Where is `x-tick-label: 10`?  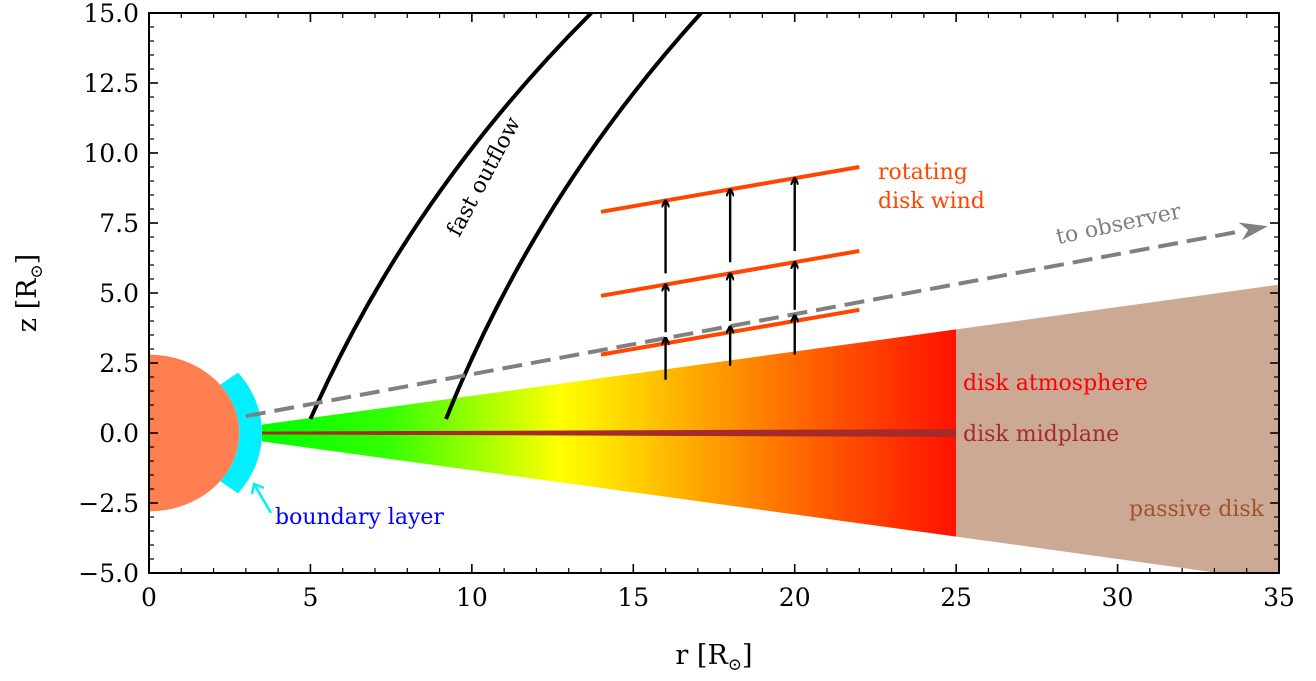
x-tick-label: 10 is located at coordinates (472, 597).